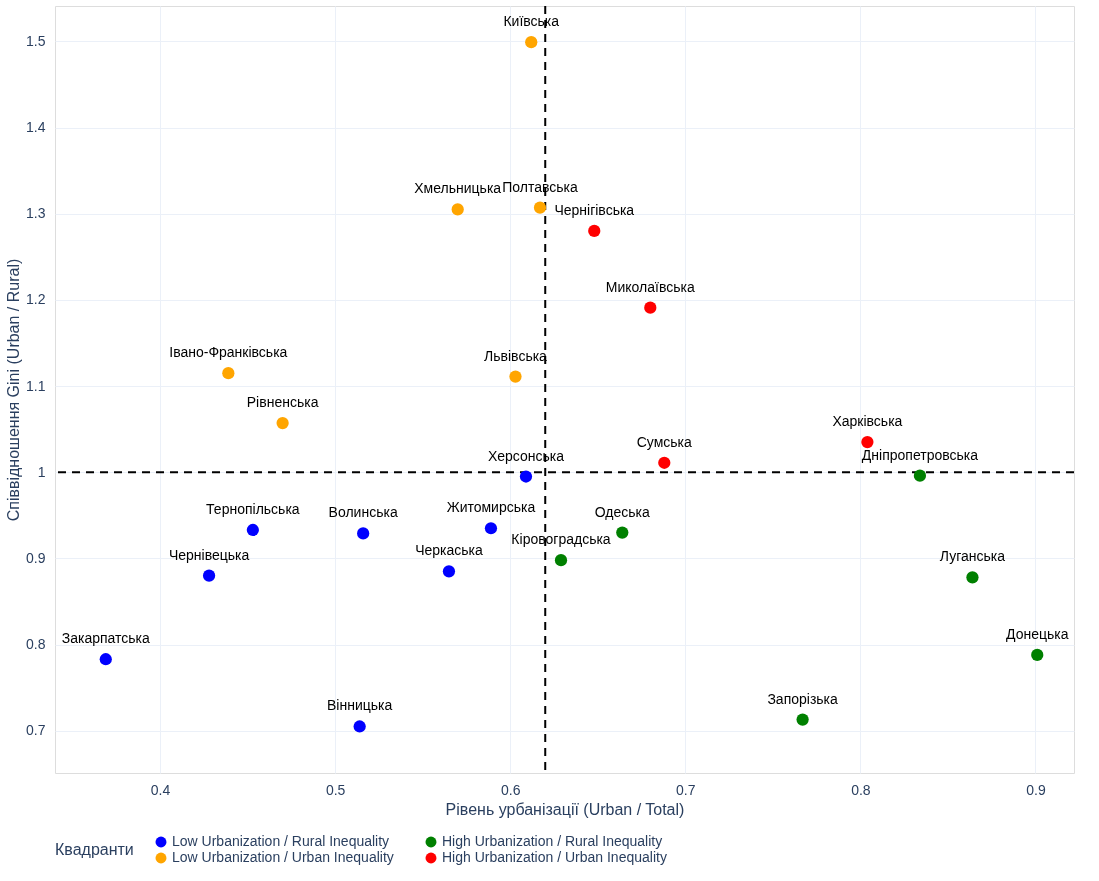 This screenshot has width=1099, height=881. Describe the element at coordinates (867, 421) in the screenshot. I see `annotation: Харківська` at that location.